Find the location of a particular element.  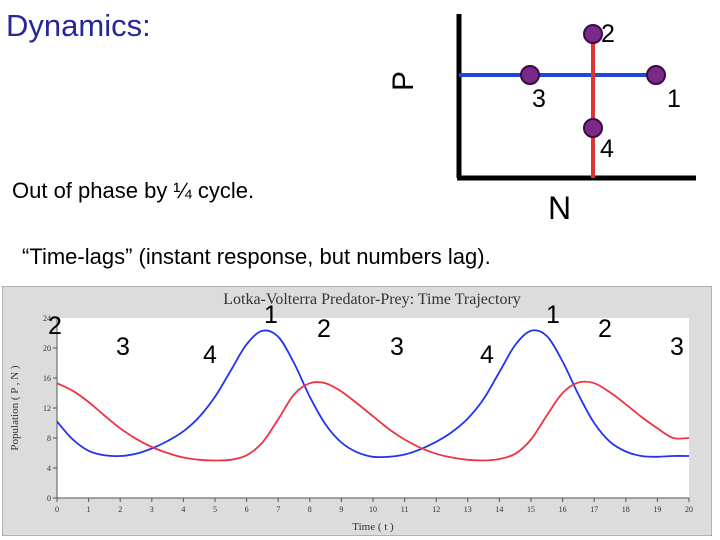

x-tick-label: 7 is located at coordinates (278, 509).